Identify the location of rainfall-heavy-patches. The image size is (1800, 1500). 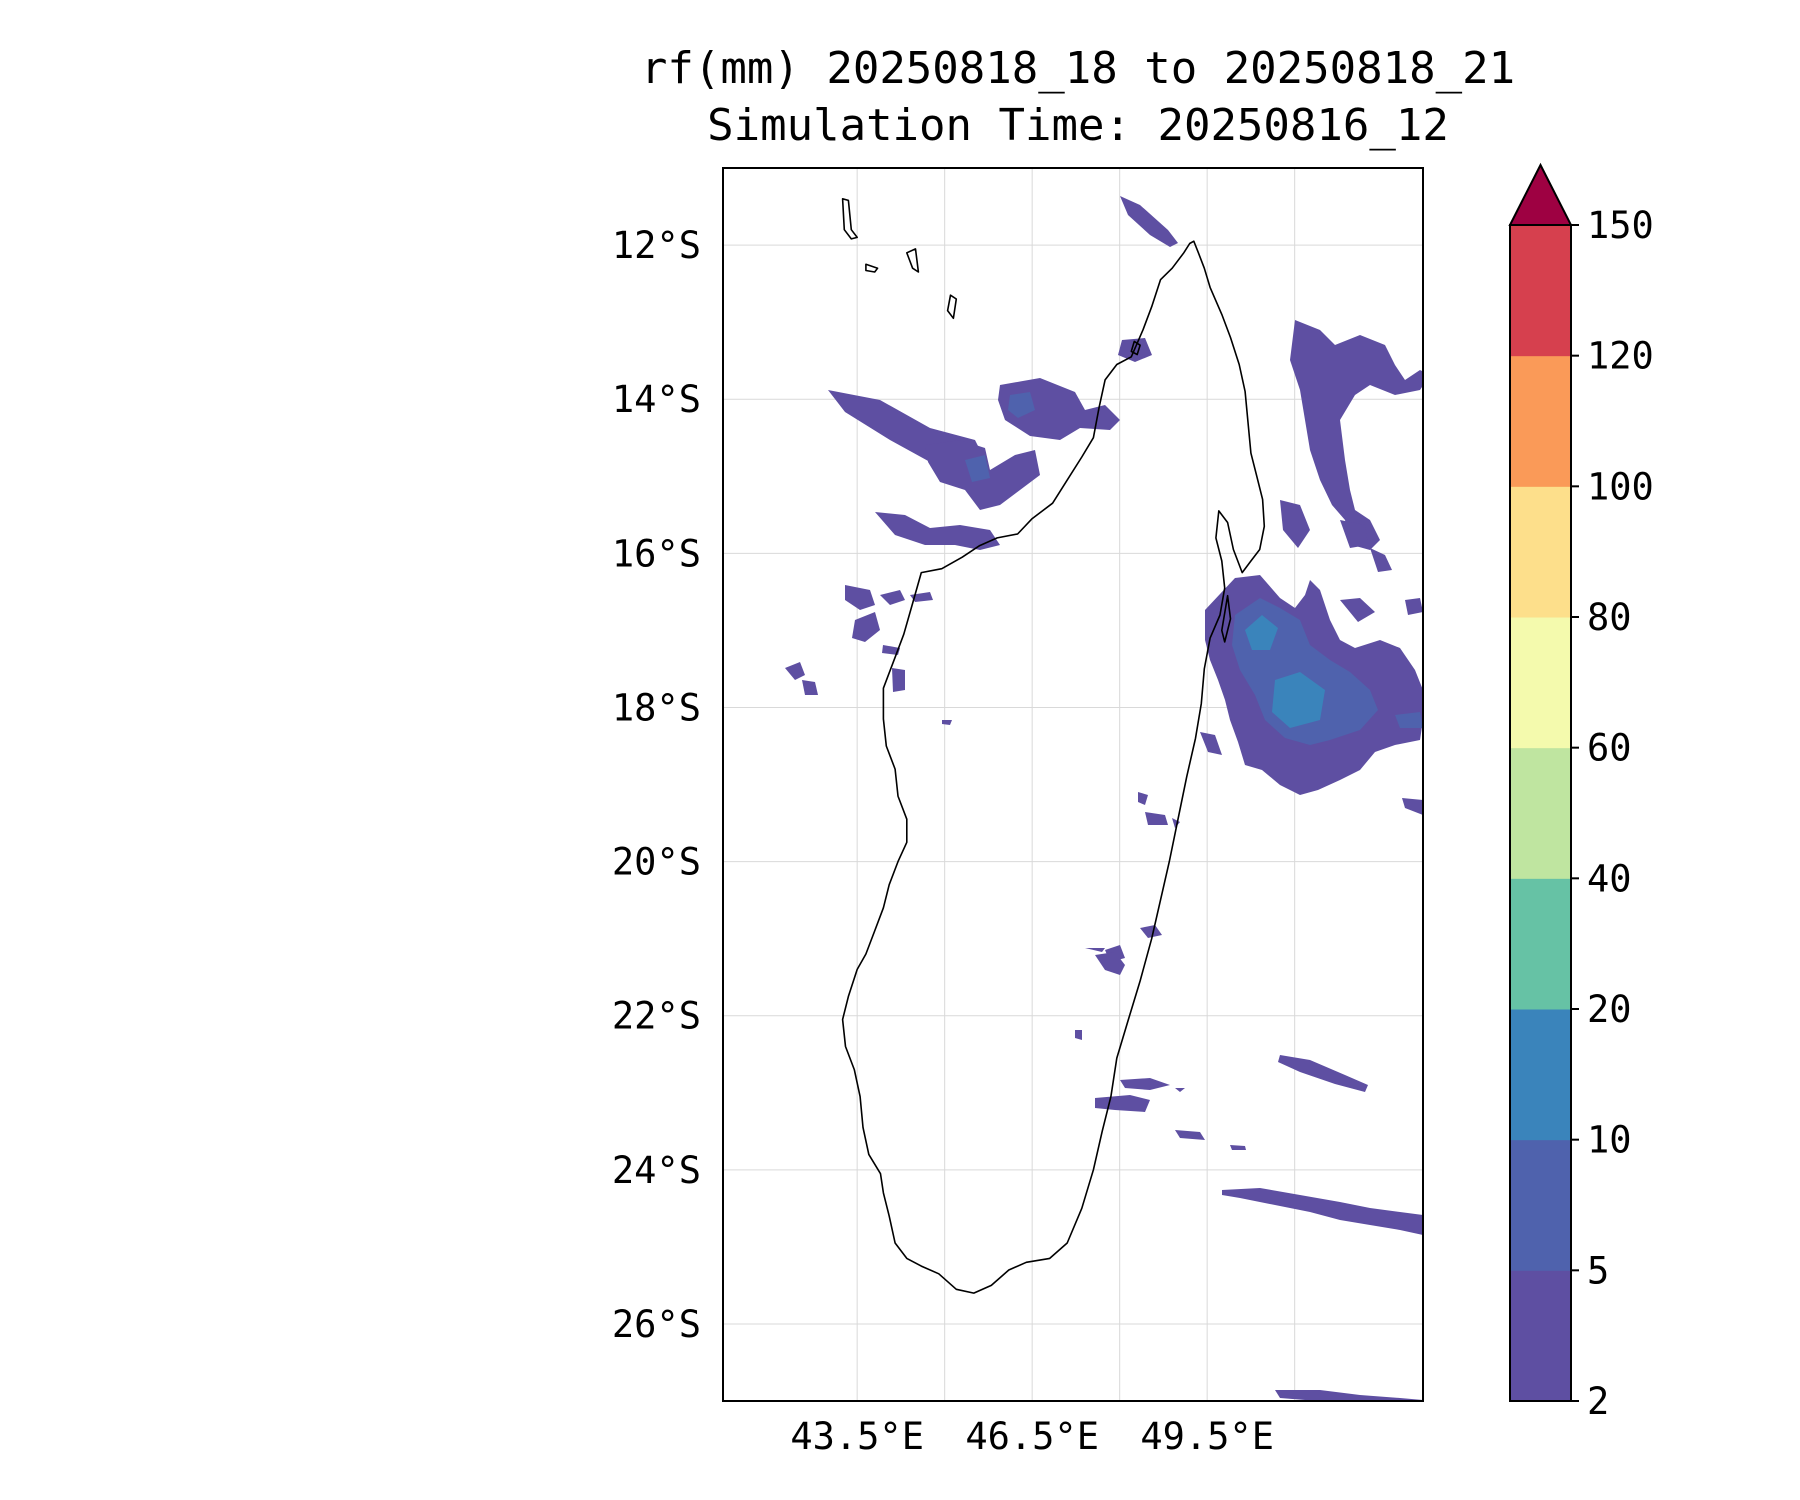
(1285, 671).